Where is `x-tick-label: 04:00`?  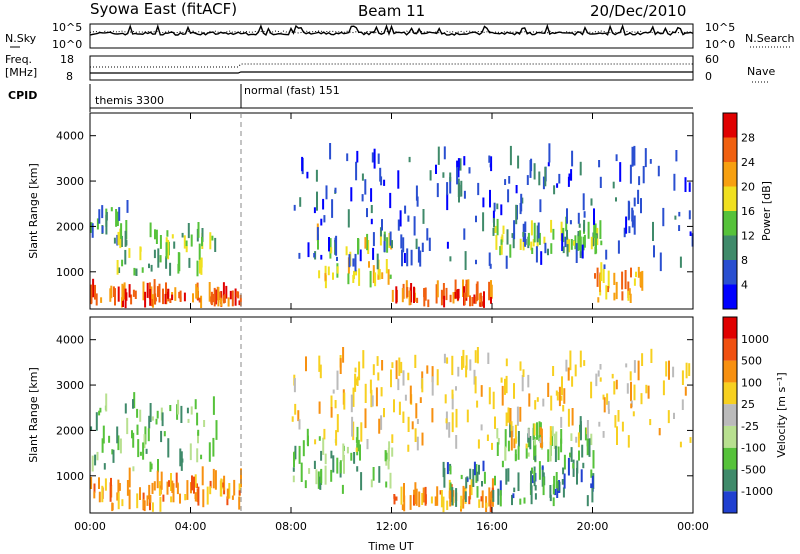
x-tick-label: 04:00 is located at coordinates (191, 526).